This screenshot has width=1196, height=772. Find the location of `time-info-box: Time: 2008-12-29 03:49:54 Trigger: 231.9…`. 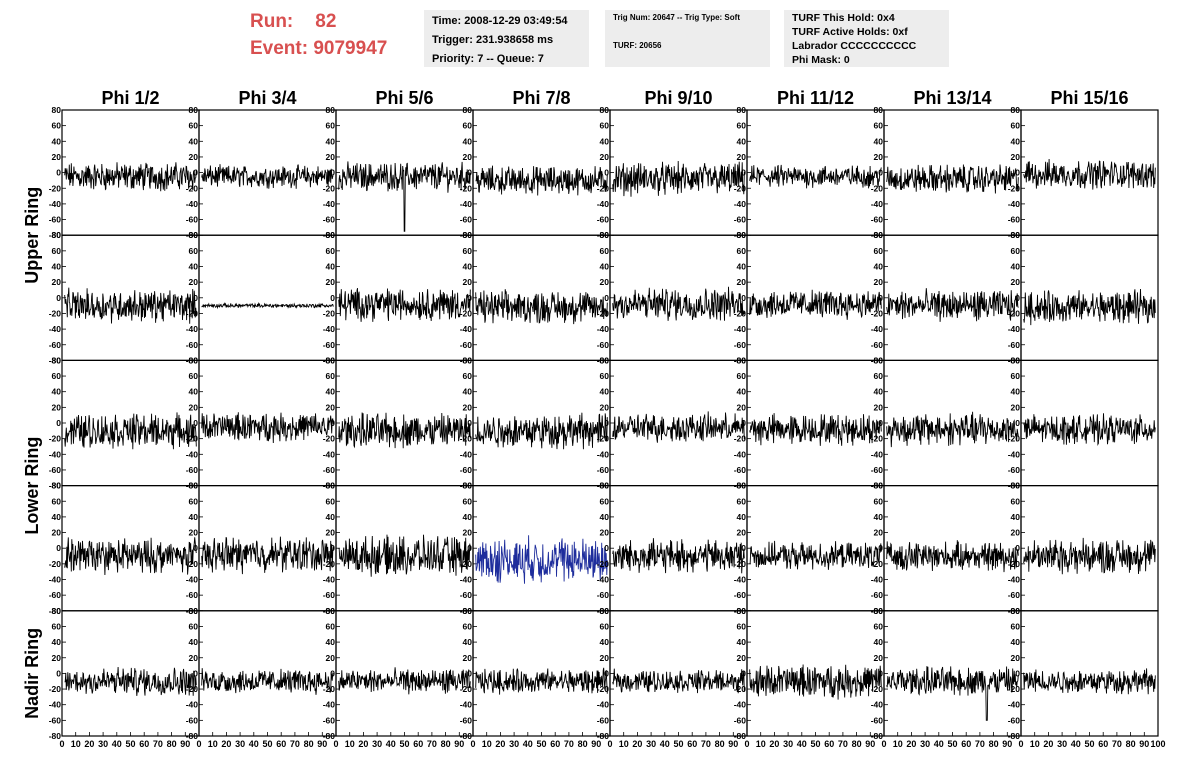

time-info-box: Time: 2008-12-29 03:49:54 Trigger: 231.9… is located at coordinates (506, 38).